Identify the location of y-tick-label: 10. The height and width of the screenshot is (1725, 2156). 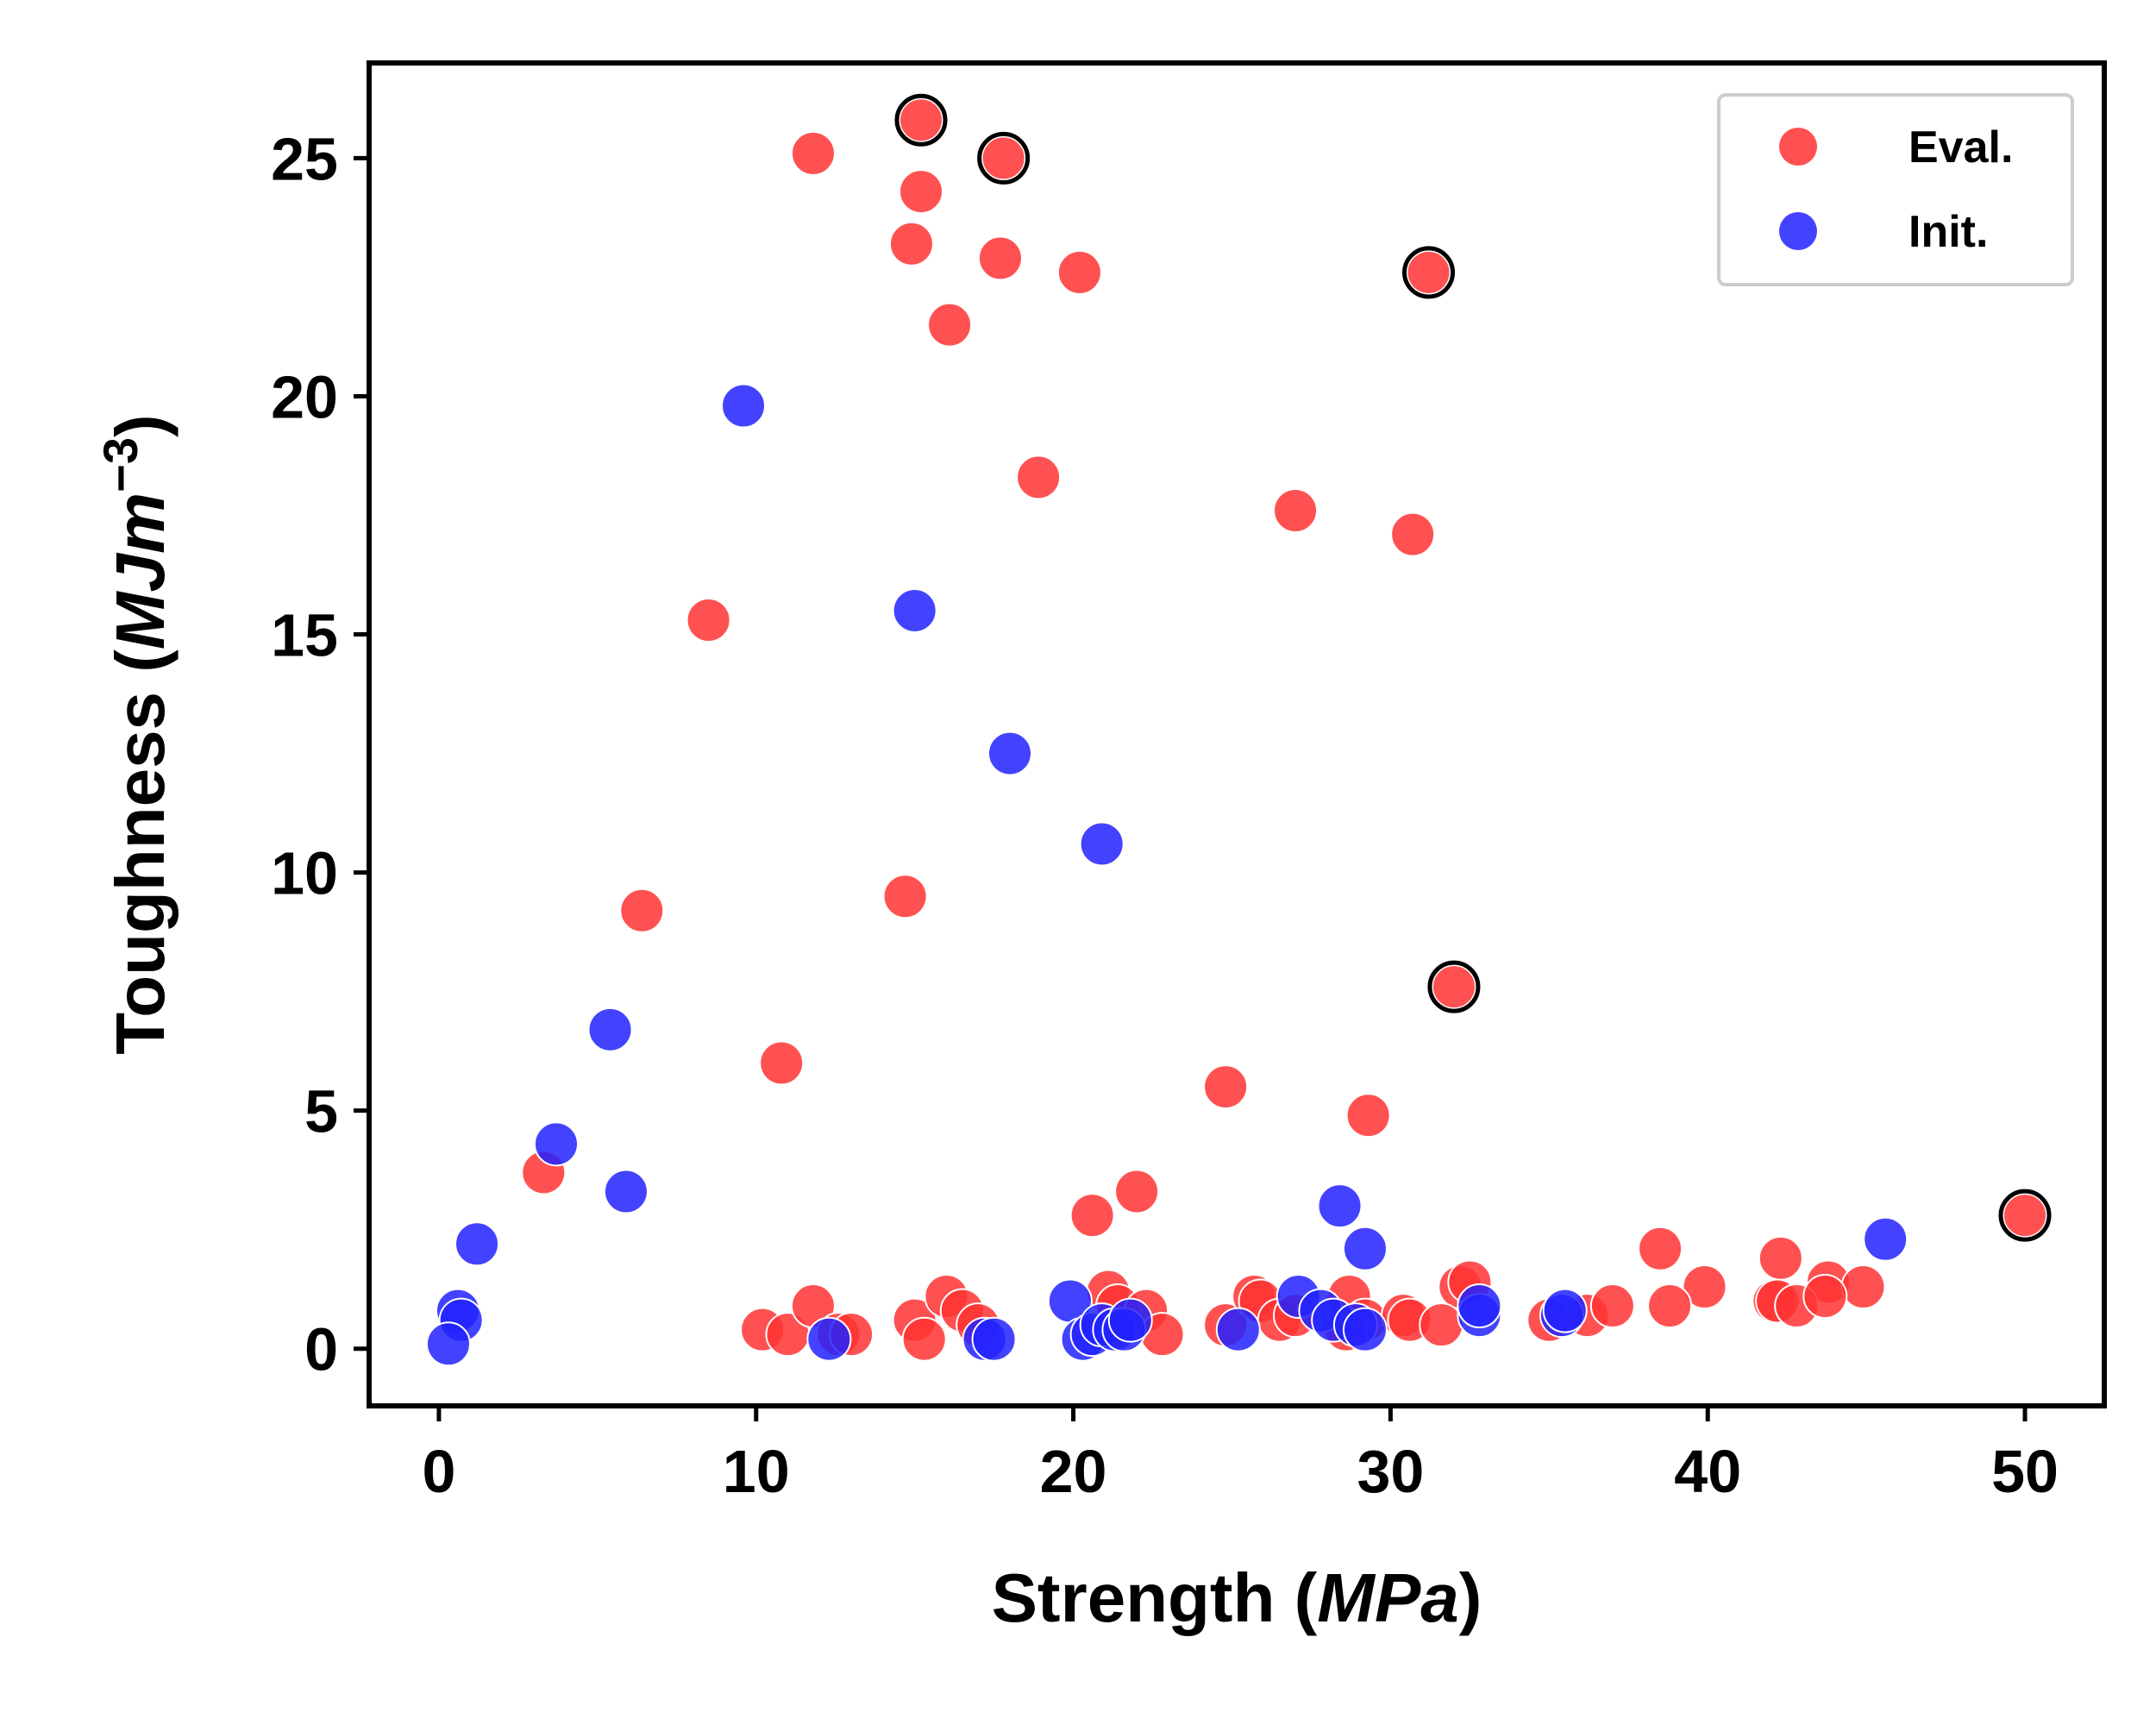
(304, 874).